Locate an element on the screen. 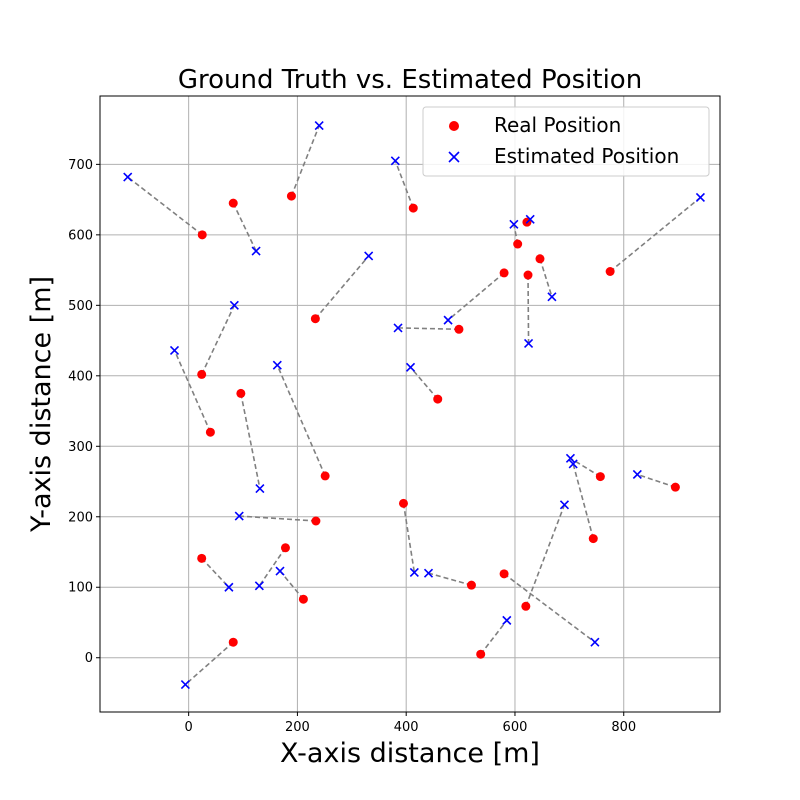 The height and width of the screenshot is (800, 800). x-axis-label: X-axis distance [m] is located at coordinates (410, 753).